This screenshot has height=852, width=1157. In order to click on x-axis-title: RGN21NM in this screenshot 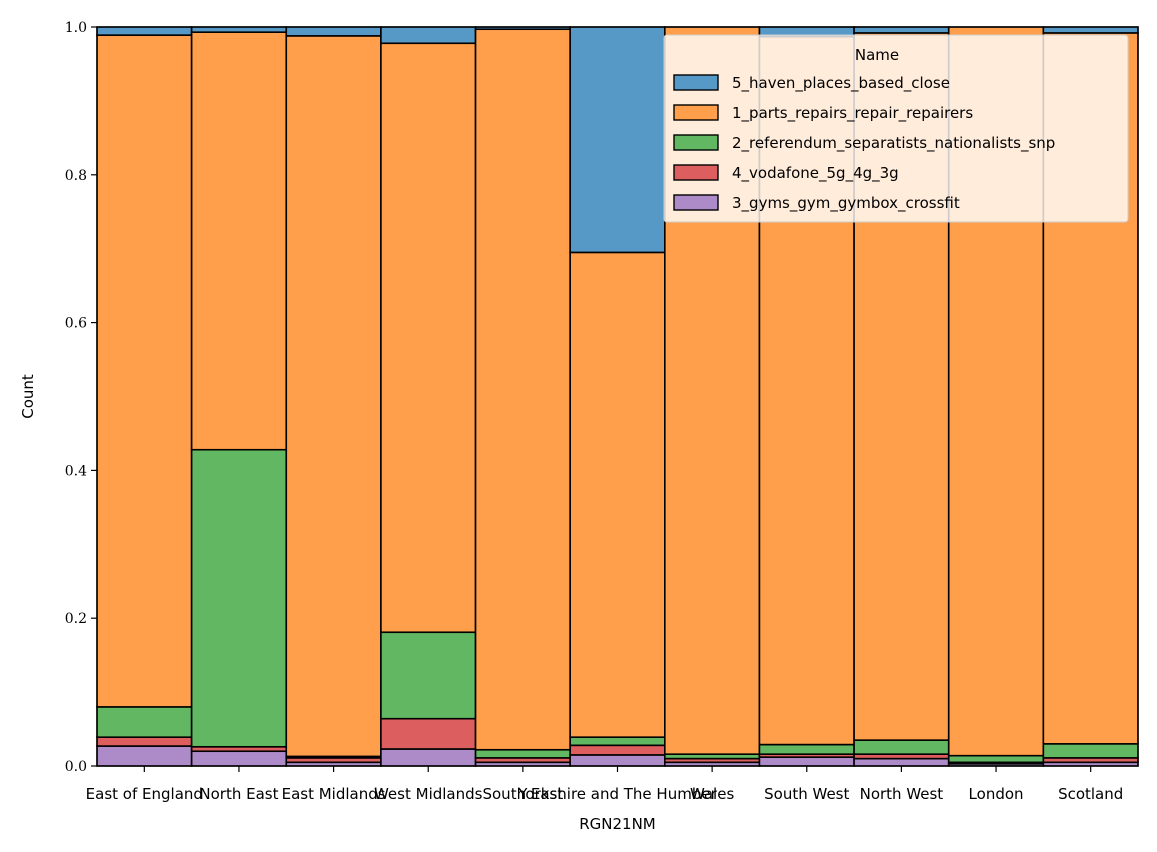, I will do `click(617, 824)`.